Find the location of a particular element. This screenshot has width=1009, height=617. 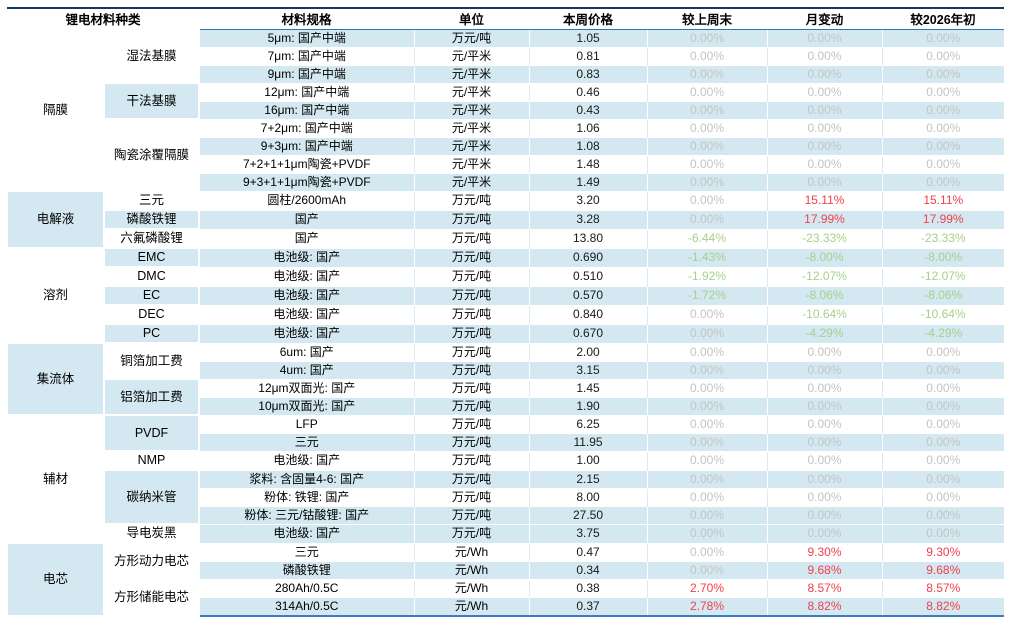

category-cell: 电解液 is located at coordinates (55, 219).